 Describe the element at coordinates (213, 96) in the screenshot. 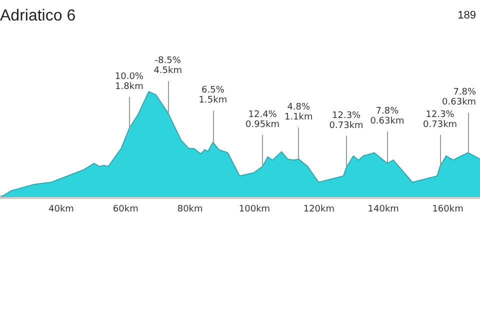

I see `annotation: 6.5% 1.5km` at that location.